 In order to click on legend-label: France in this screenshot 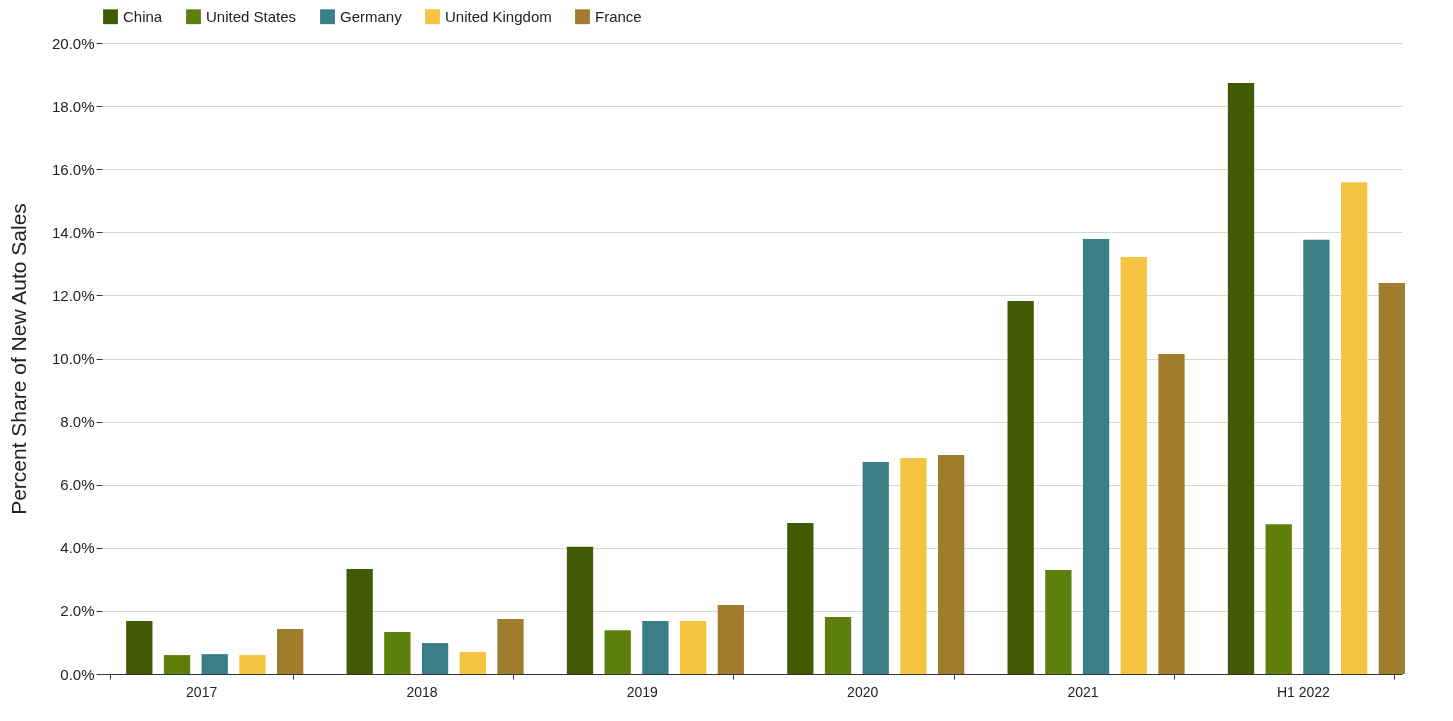, I will do `click(618, 16)`.